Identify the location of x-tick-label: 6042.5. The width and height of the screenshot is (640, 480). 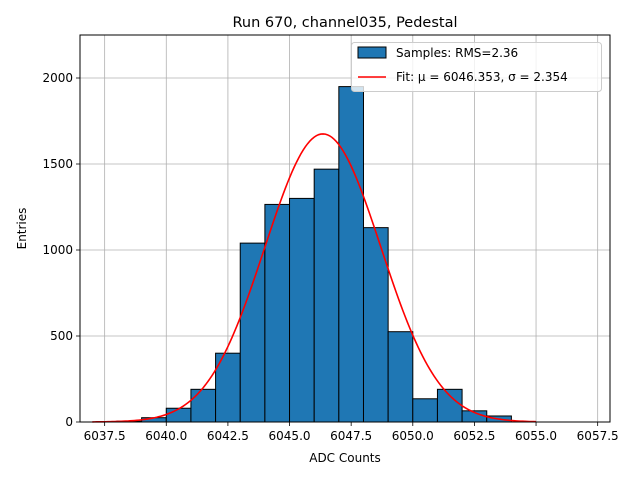
(228, 436).